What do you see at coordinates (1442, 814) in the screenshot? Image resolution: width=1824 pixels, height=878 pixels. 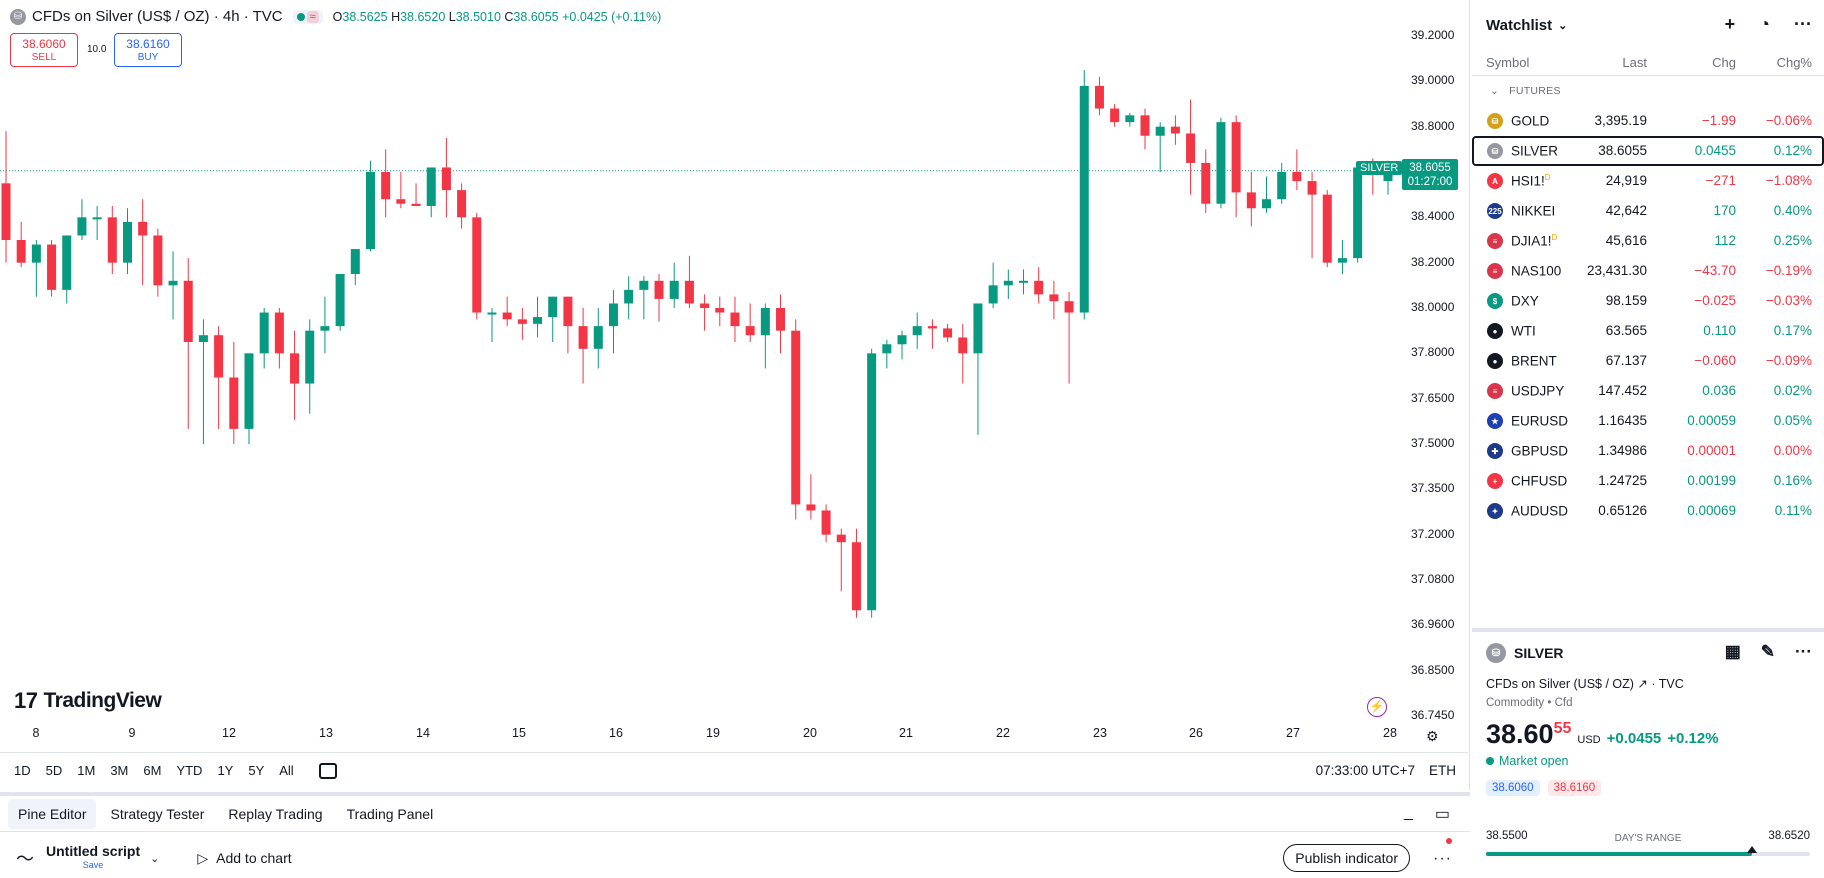 I see `maximize-icon: ▭` at bounding box center [1442, 814].